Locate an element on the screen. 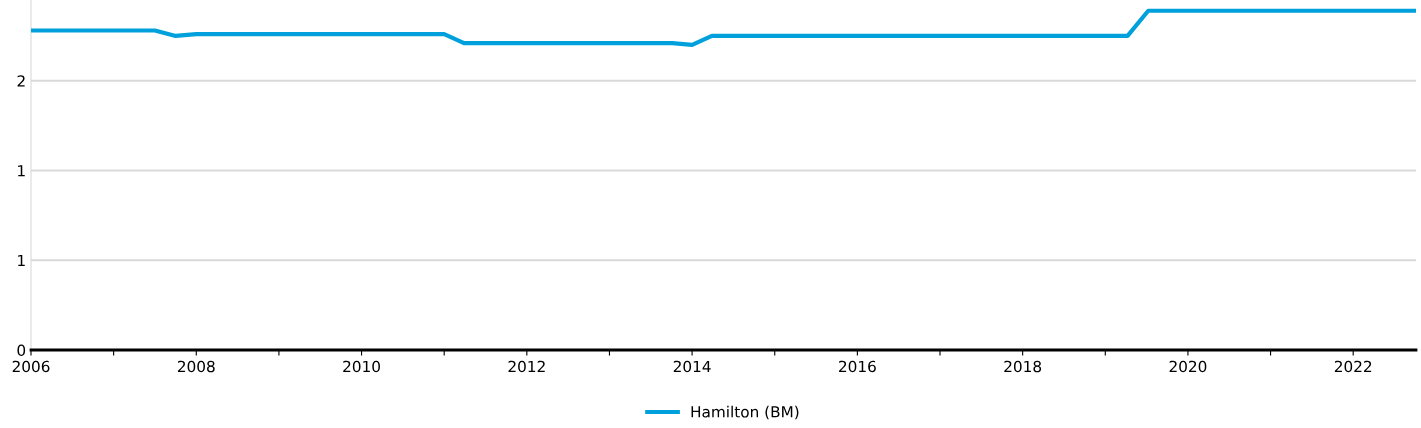 This screenshot has width=1421, height=428. x-tick-label: 2008 is located at coordinates (196, 366).